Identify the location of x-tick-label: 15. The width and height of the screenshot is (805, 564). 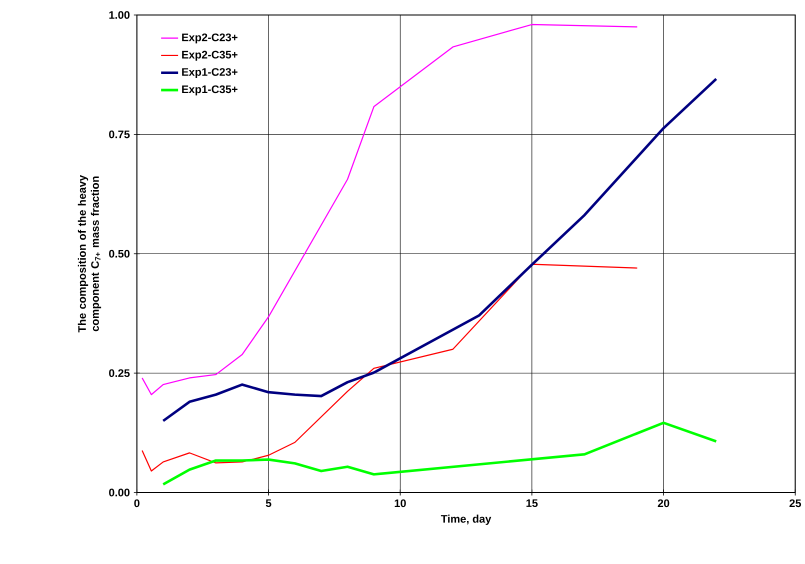
(532, 503).